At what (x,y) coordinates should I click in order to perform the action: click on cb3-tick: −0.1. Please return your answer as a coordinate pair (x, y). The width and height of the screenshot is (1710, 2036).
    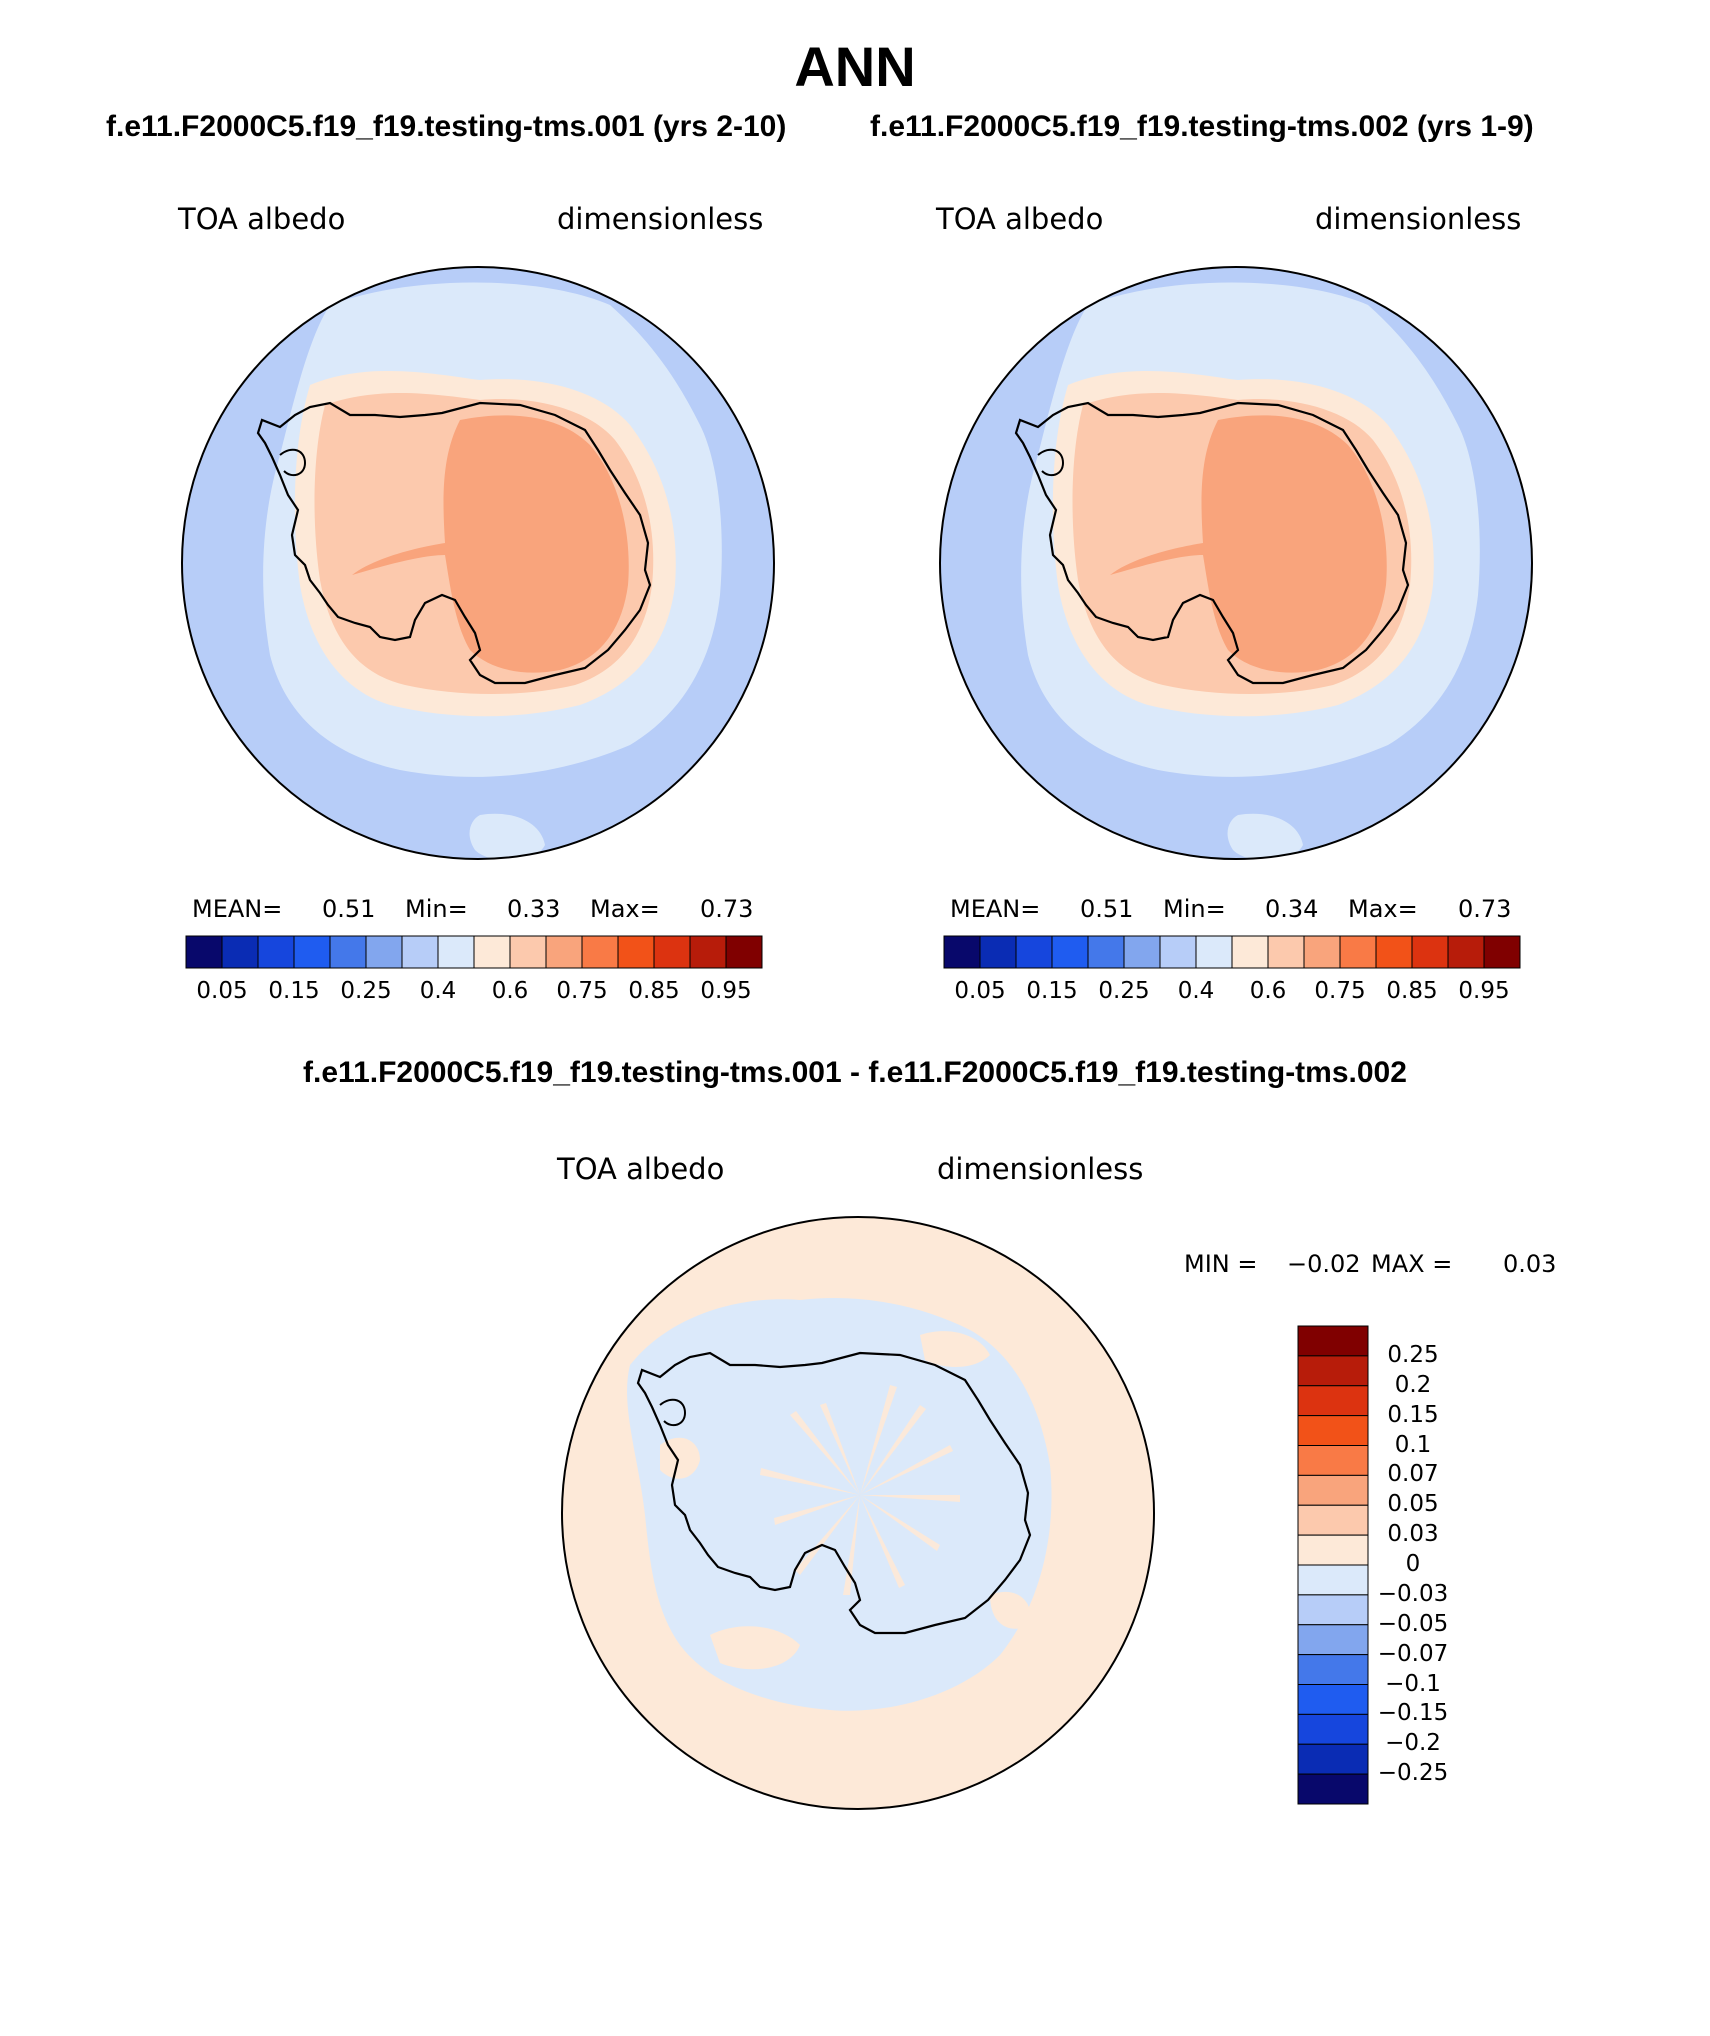
    Looking at the image, I should click on (1413, 1683).